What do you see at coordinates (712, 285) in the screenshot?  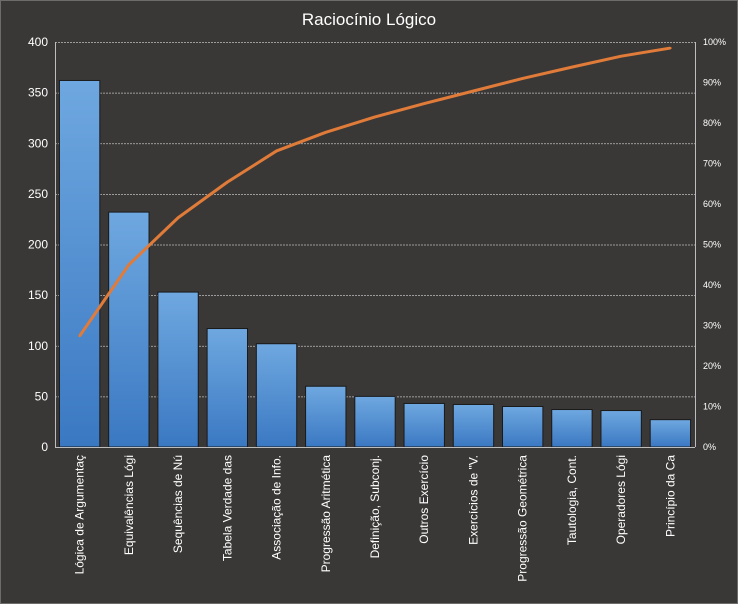 I see `y2-tick-label: 40%` at bounding box center [712, 285].